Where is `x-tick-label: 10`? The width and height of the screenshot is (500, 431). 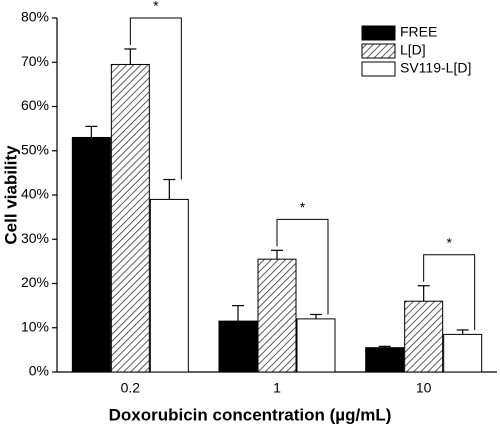
x-tick-label: 10 is located at coordinates (424, 388).